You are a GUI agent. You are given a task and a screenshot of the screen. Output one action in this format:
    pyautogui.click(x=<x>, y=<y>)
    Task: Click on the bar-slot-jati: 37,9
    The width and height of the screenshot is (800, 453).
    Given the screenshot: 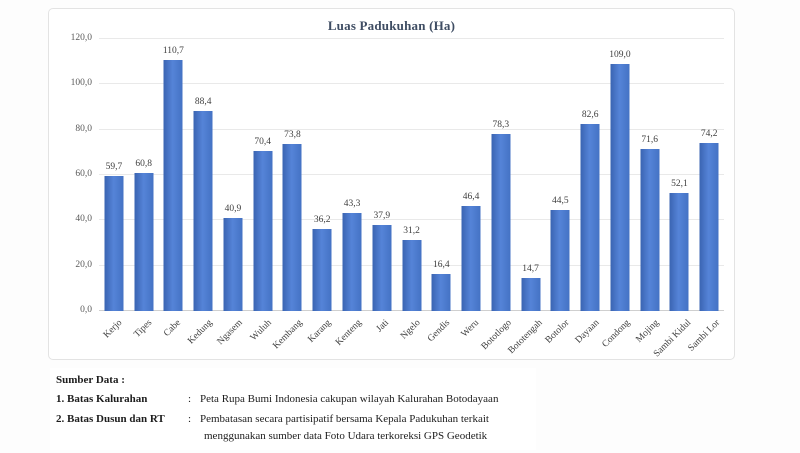 What is the action you would take?
    pyautogui.click(x=382, y=175)
    